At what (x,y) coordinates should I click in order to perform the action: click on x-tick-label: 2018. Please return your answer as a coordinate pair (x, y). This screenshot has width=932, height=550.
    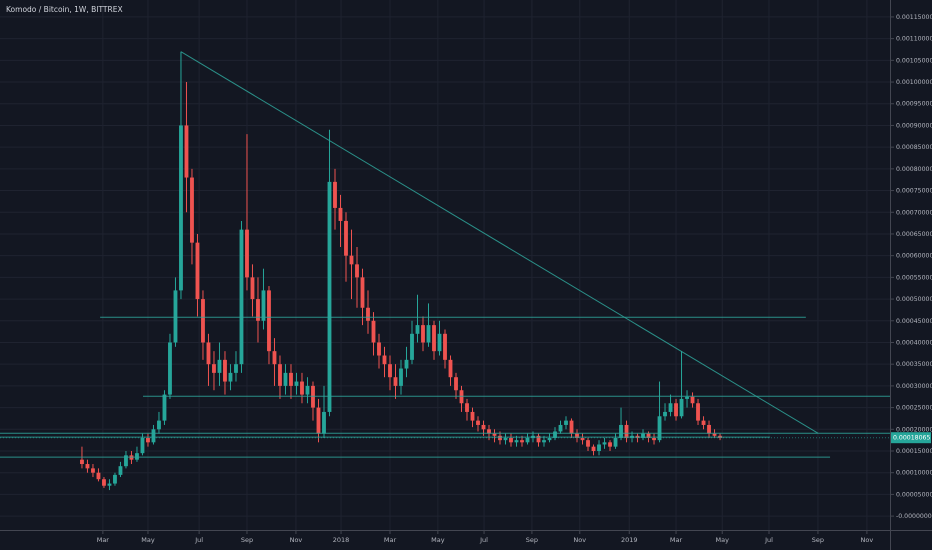
    Looking at the image, I should click on (341, 540).